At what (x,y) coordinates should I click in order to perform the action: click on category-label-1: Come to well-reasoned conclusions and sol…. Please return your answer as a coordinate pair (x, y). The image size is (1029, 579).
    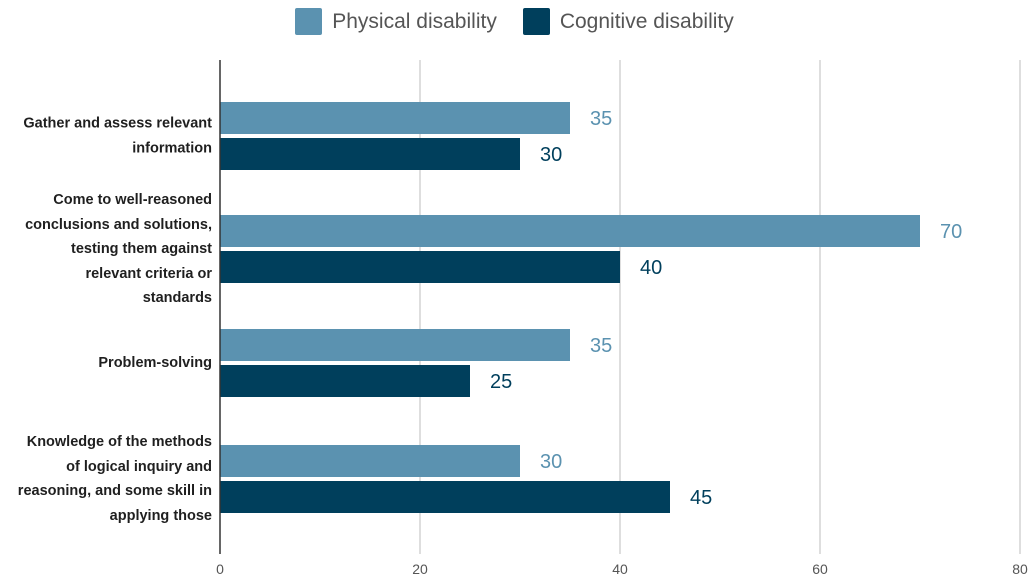
    Looking at the image, I should click on (118, 248).